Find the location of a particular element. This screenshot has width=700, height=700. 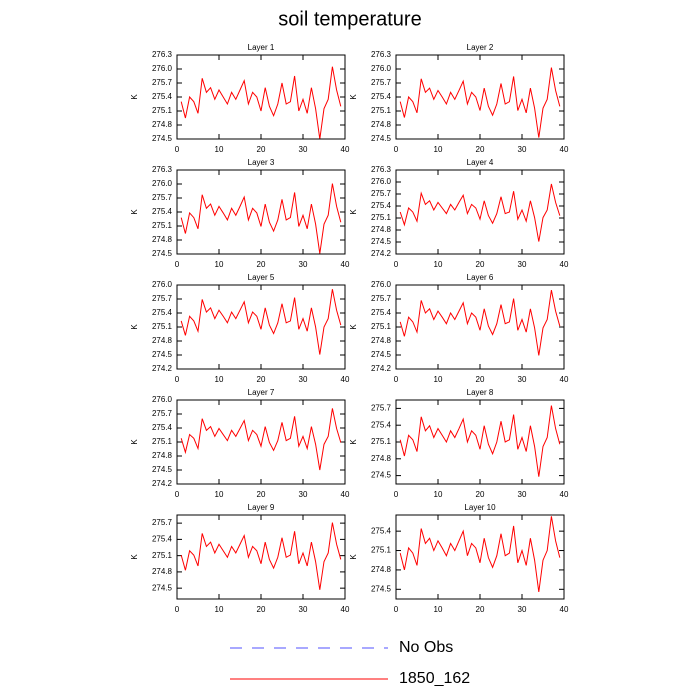

panel-title: Layer 9 is located at coordinates (261, 507).